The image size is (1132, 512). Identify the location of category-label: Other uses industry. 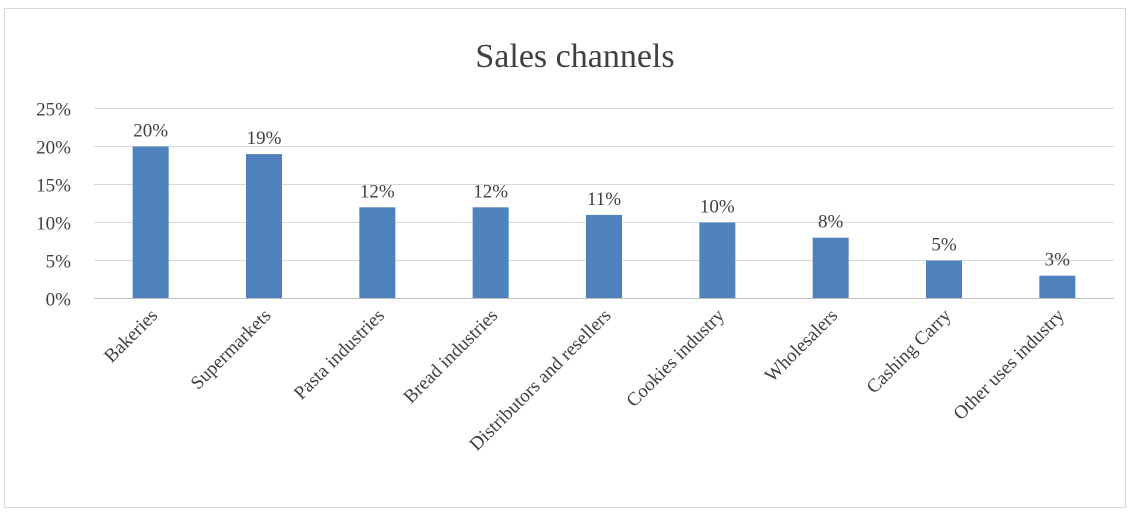
(1010, 365).